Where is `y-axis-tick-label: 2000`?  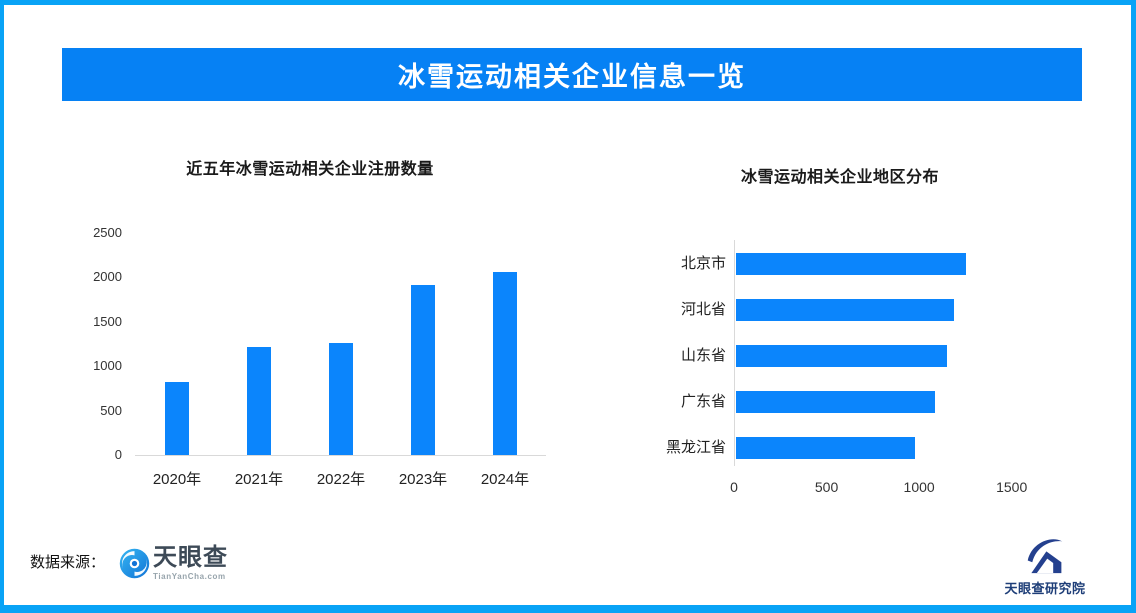 y-axis-tick-label: 2000 is located at coordinates (107, 277).